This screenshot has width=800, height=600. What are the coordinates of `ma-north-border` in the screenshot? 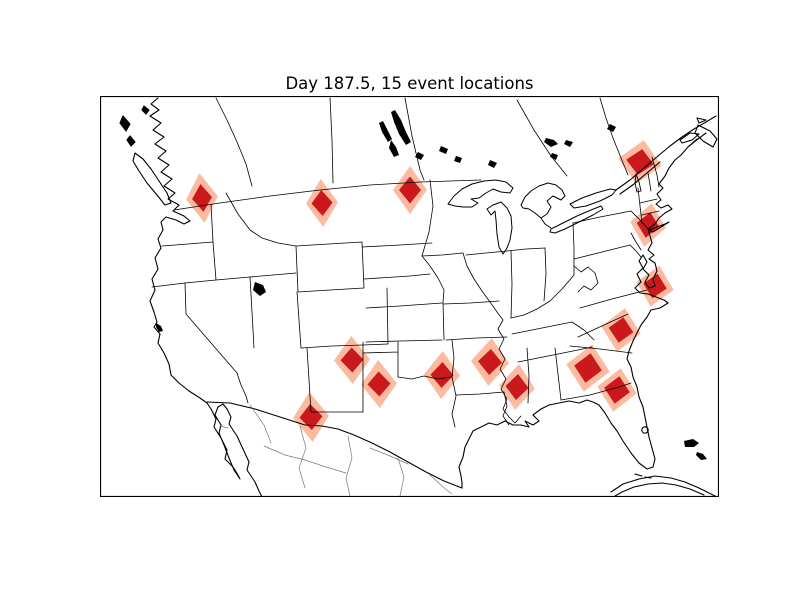 It's located at (648, 201).